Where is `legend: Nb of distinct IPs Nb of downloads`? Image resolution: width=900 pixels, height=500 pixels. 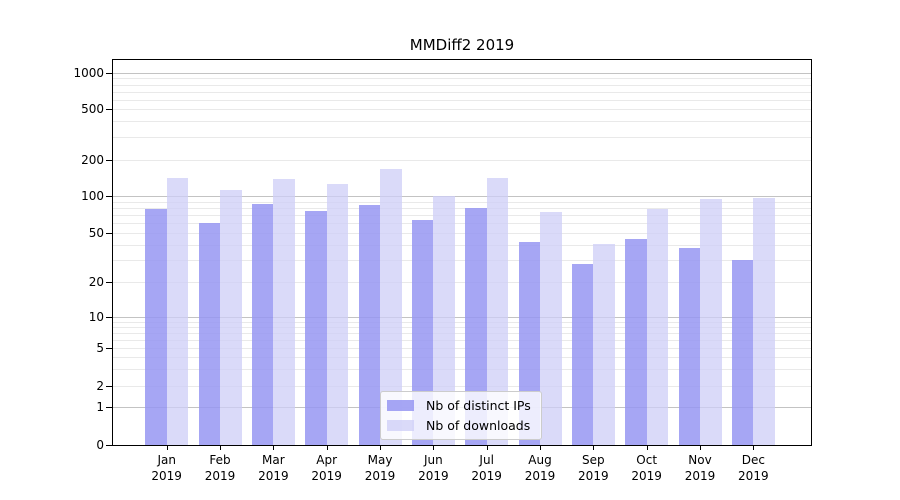 legend: Nb of distinct IPs Nb of downloads is located at coordinates (461, 415).